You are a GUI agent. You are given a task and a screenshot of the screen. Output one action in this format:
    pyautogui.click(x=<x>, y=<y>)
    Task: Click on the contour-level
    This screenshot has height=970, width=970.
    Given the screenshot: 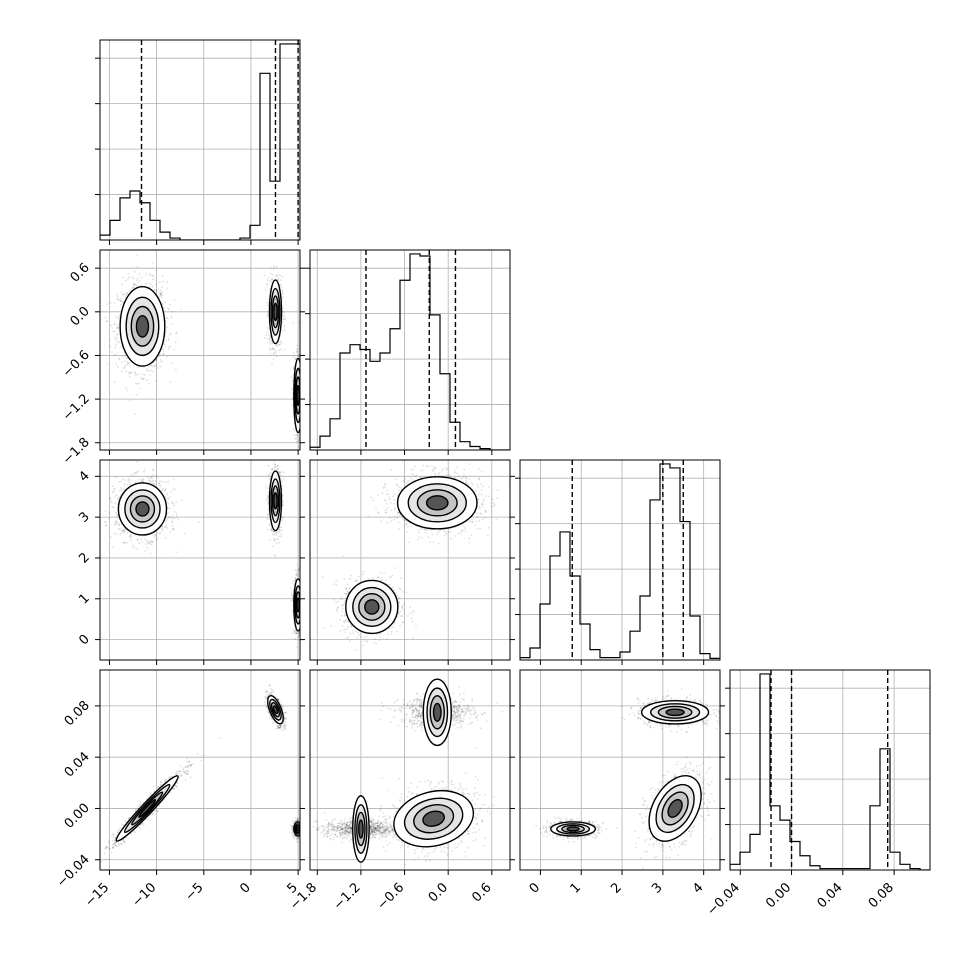 What is the action you would take?
    pyautogui.click(x=275, y=312)
    